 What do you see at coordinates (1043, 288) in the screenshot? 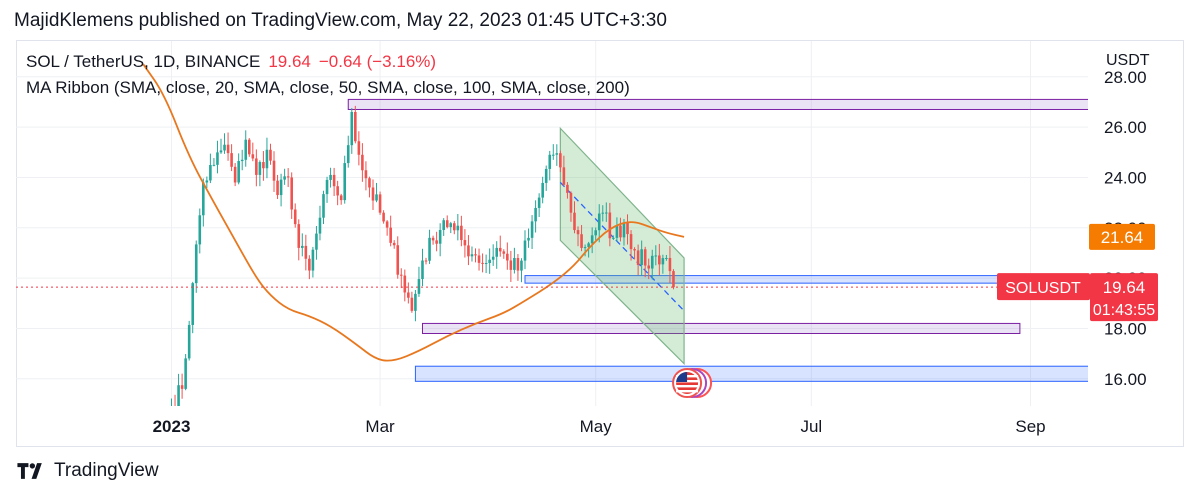
I see `symbol-tag: SOLUSDT` at bounding box center [1043, 288].